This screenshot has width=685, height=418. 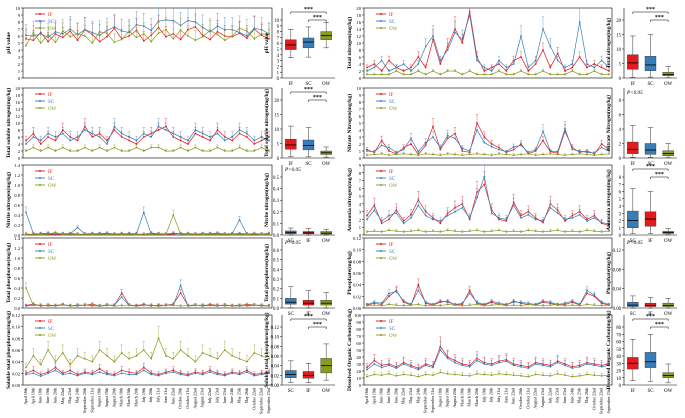 I want to click on y-tick-label: 1.2, so click(x=17, y=175).